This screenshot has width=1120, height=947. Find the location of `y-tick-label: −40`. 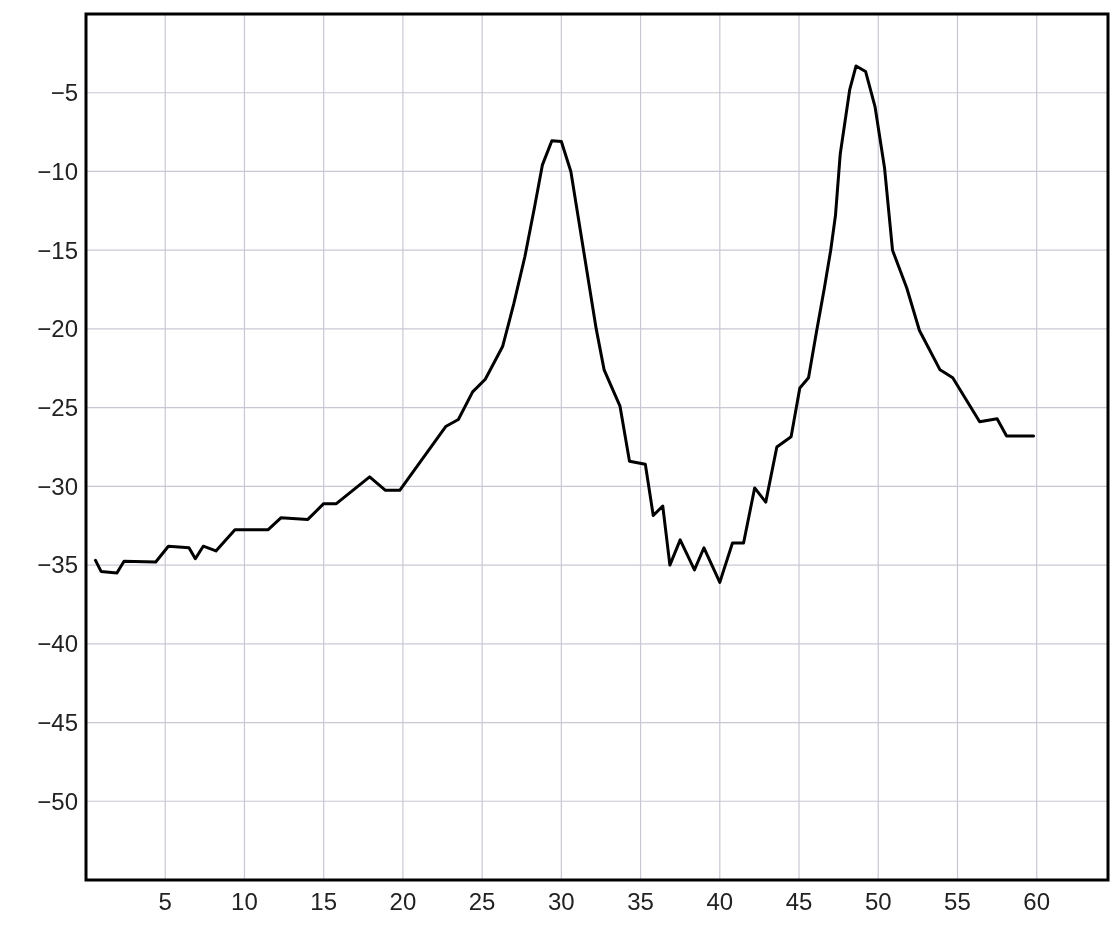

y-tick-label: −40 is located at coordinates (57, 644).